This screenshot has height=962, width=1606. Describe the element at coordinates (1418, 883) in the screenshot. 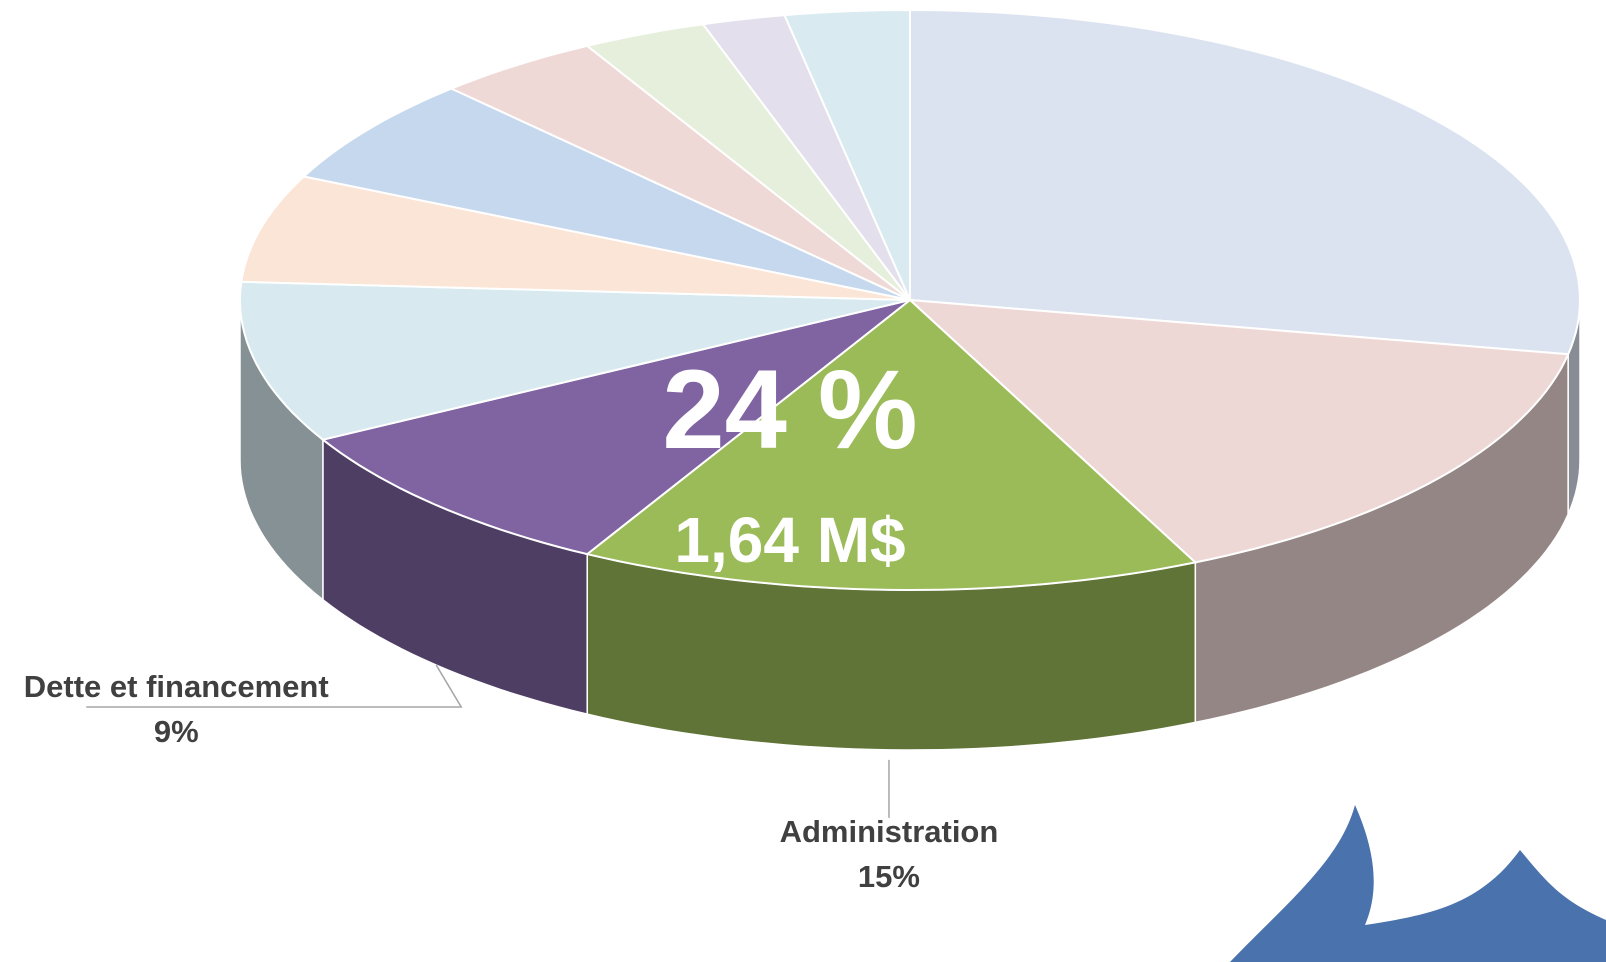

I see `logo` at that location.